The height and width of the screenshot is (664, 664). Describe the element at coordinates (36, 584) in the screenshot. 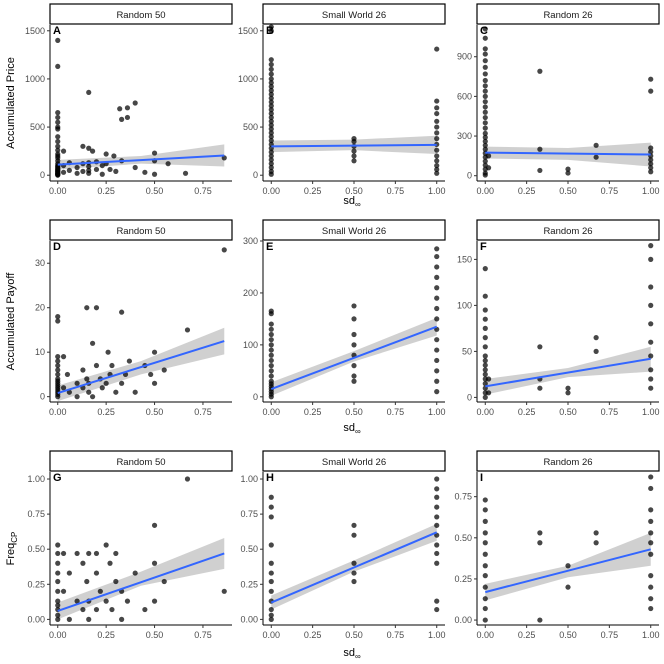

I see `y-tick-label: 0.25` at that location.